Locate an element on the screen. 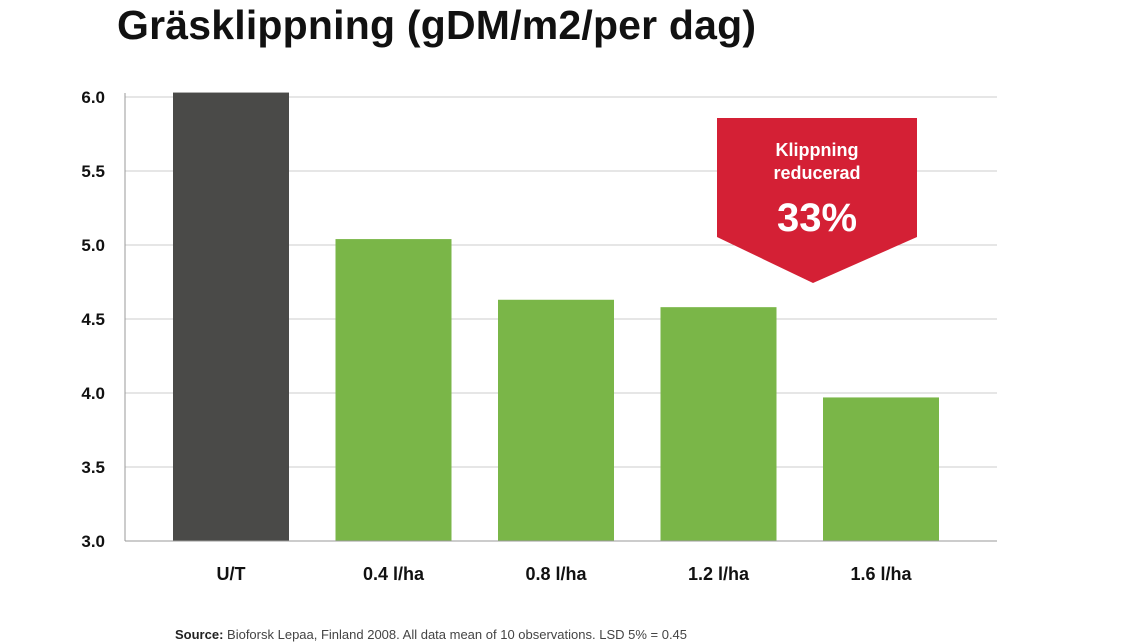 This screenshot has height=642, width=1132. x-tick-label: U/T is located at coordinates (231, 574).